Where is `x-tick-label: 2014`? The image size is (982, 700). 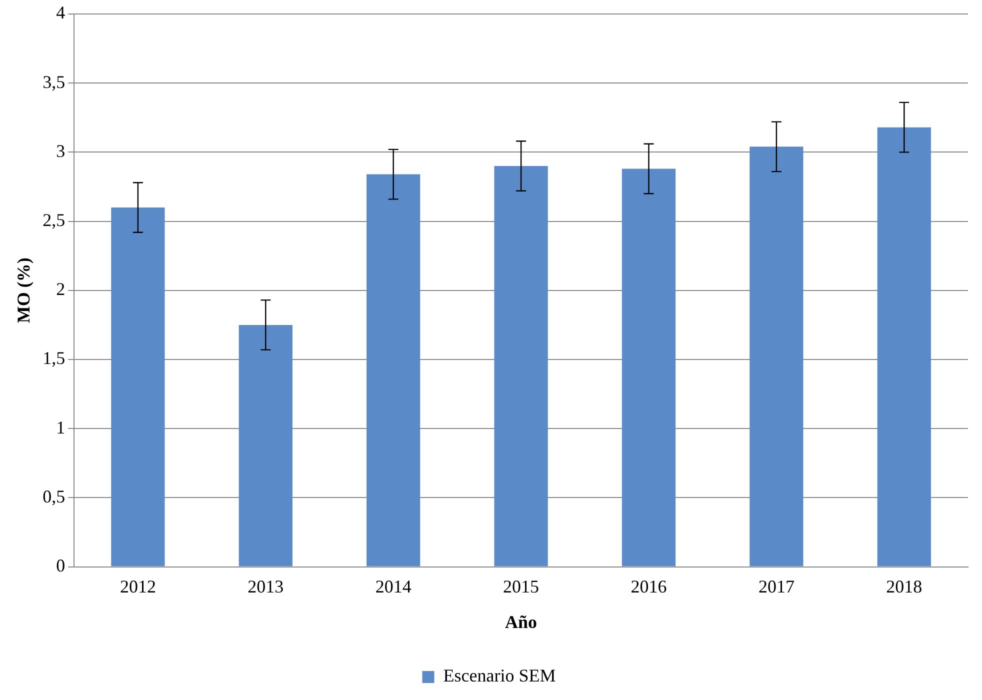
x-tick-label: 2014 is located at coordinates (393, 586).